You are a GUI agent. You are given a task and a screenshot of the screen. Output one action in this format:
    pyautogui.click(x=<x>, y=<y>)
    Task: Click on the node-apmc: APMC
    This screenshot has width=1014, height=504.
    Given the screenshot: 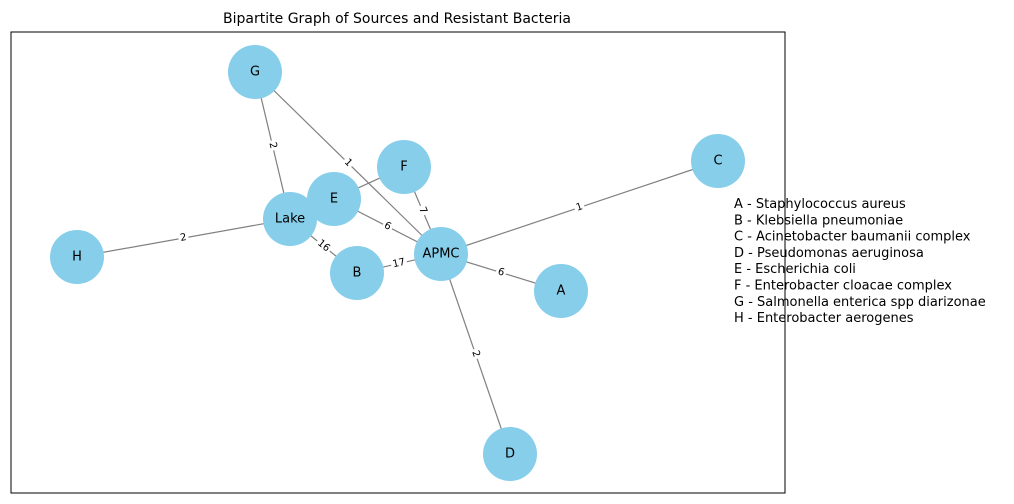 What is the action you would take?
    pyautogui.click(x=441, y=254)
    